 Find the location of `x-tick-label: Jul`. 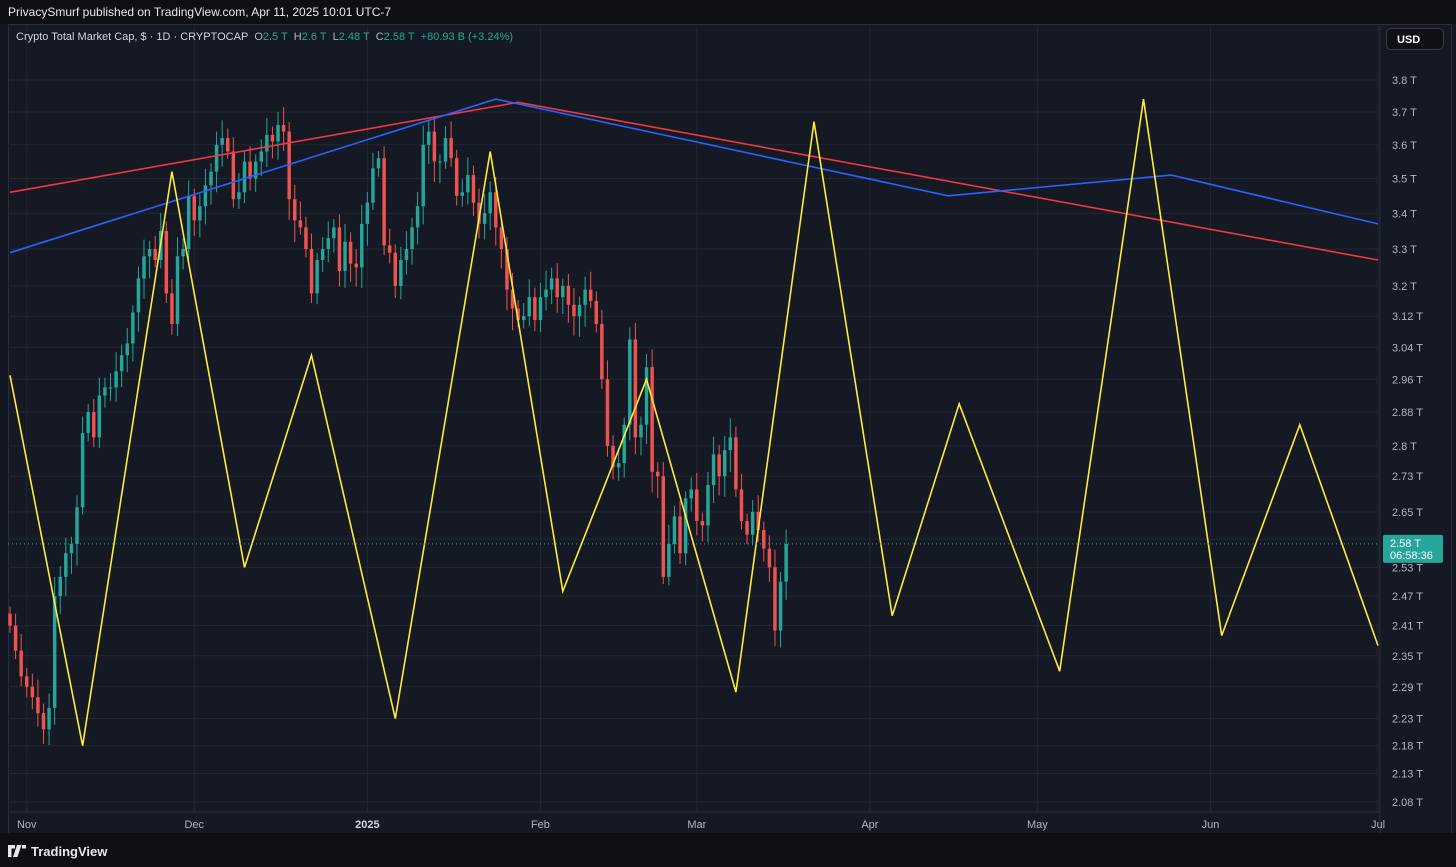

x-tick-label: Jul is located at coordinates (1378, 825).